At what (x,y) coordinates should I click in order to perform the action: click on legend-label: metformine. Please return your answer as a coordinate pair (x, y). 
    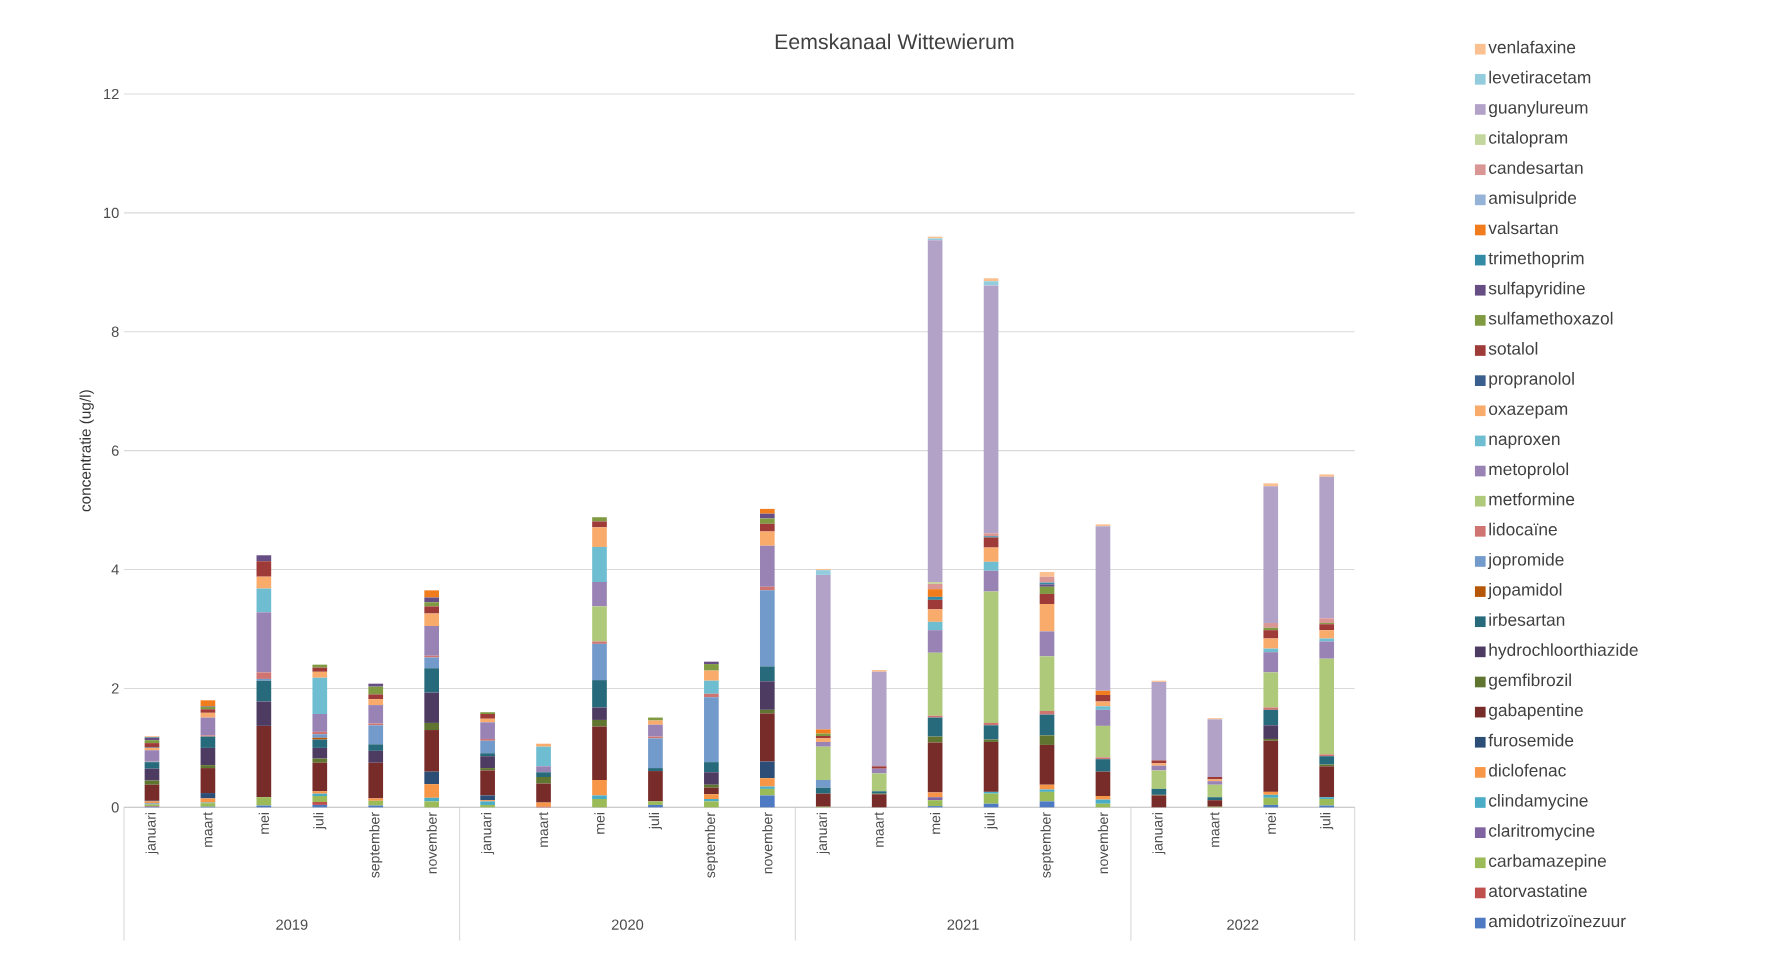
    Looking at the image, I should click on (1532, 499).